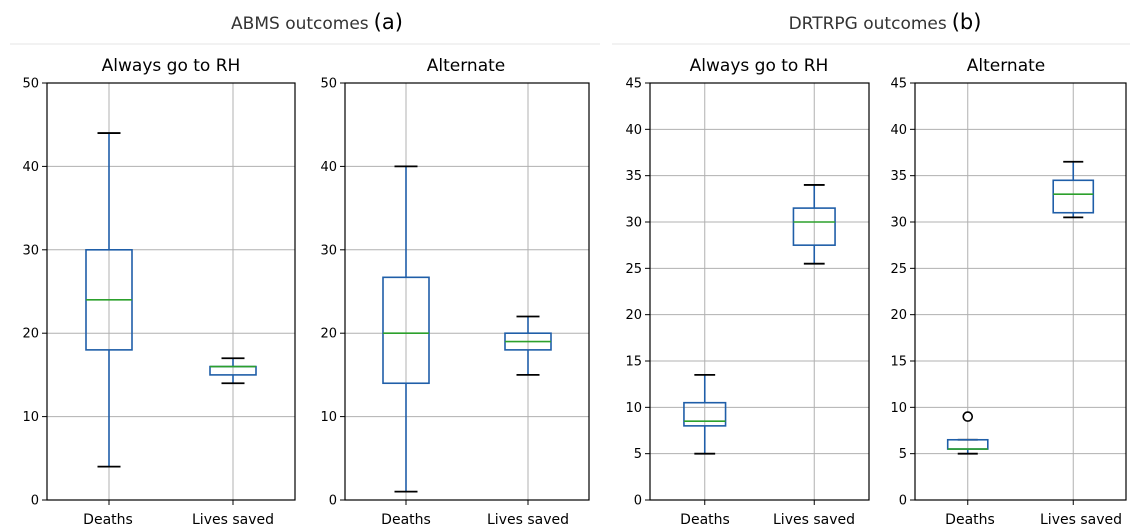 The image size is (1132, 531). I want to click on subplot-title-b2: Alternate, so click(1006, 66).